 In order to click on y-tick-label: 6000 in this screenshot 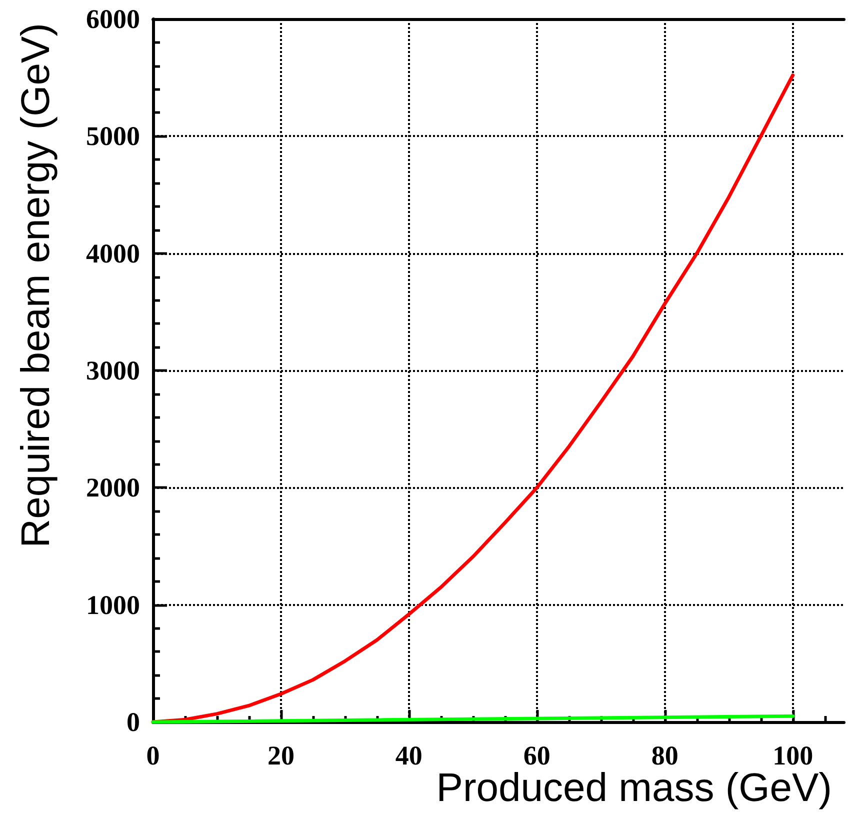, I will do `click(113, 19)`.